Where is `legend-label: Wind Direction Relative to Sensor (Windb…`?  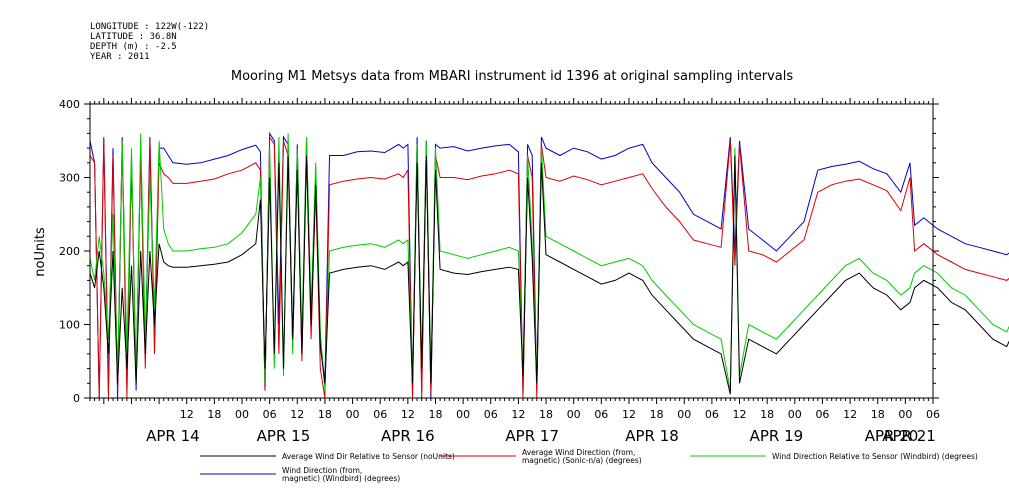
legend-label: Wind Direction Relative to Sensor (Windb… is located at coordinates (875, 456).